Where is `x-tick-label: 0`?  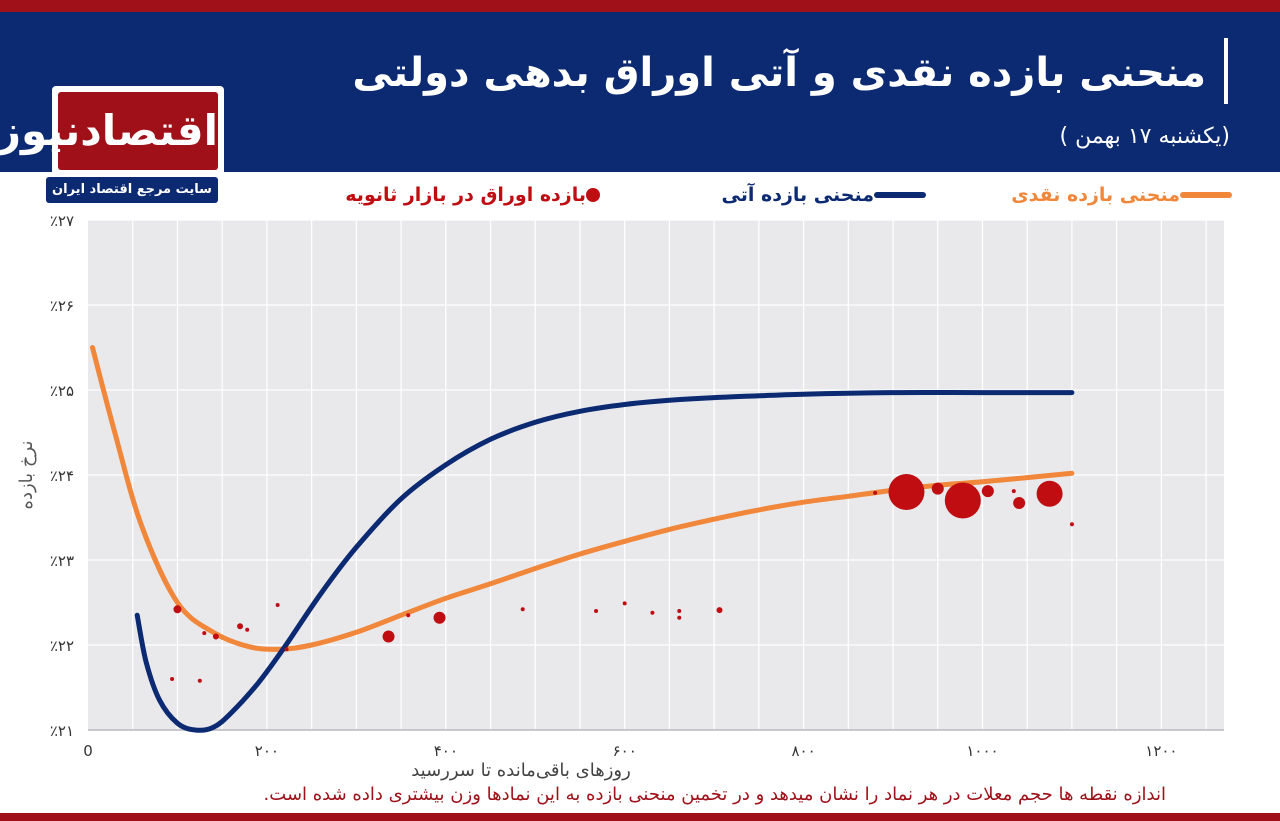 x-tick-label: 0 is located at coordinates (88, 751).